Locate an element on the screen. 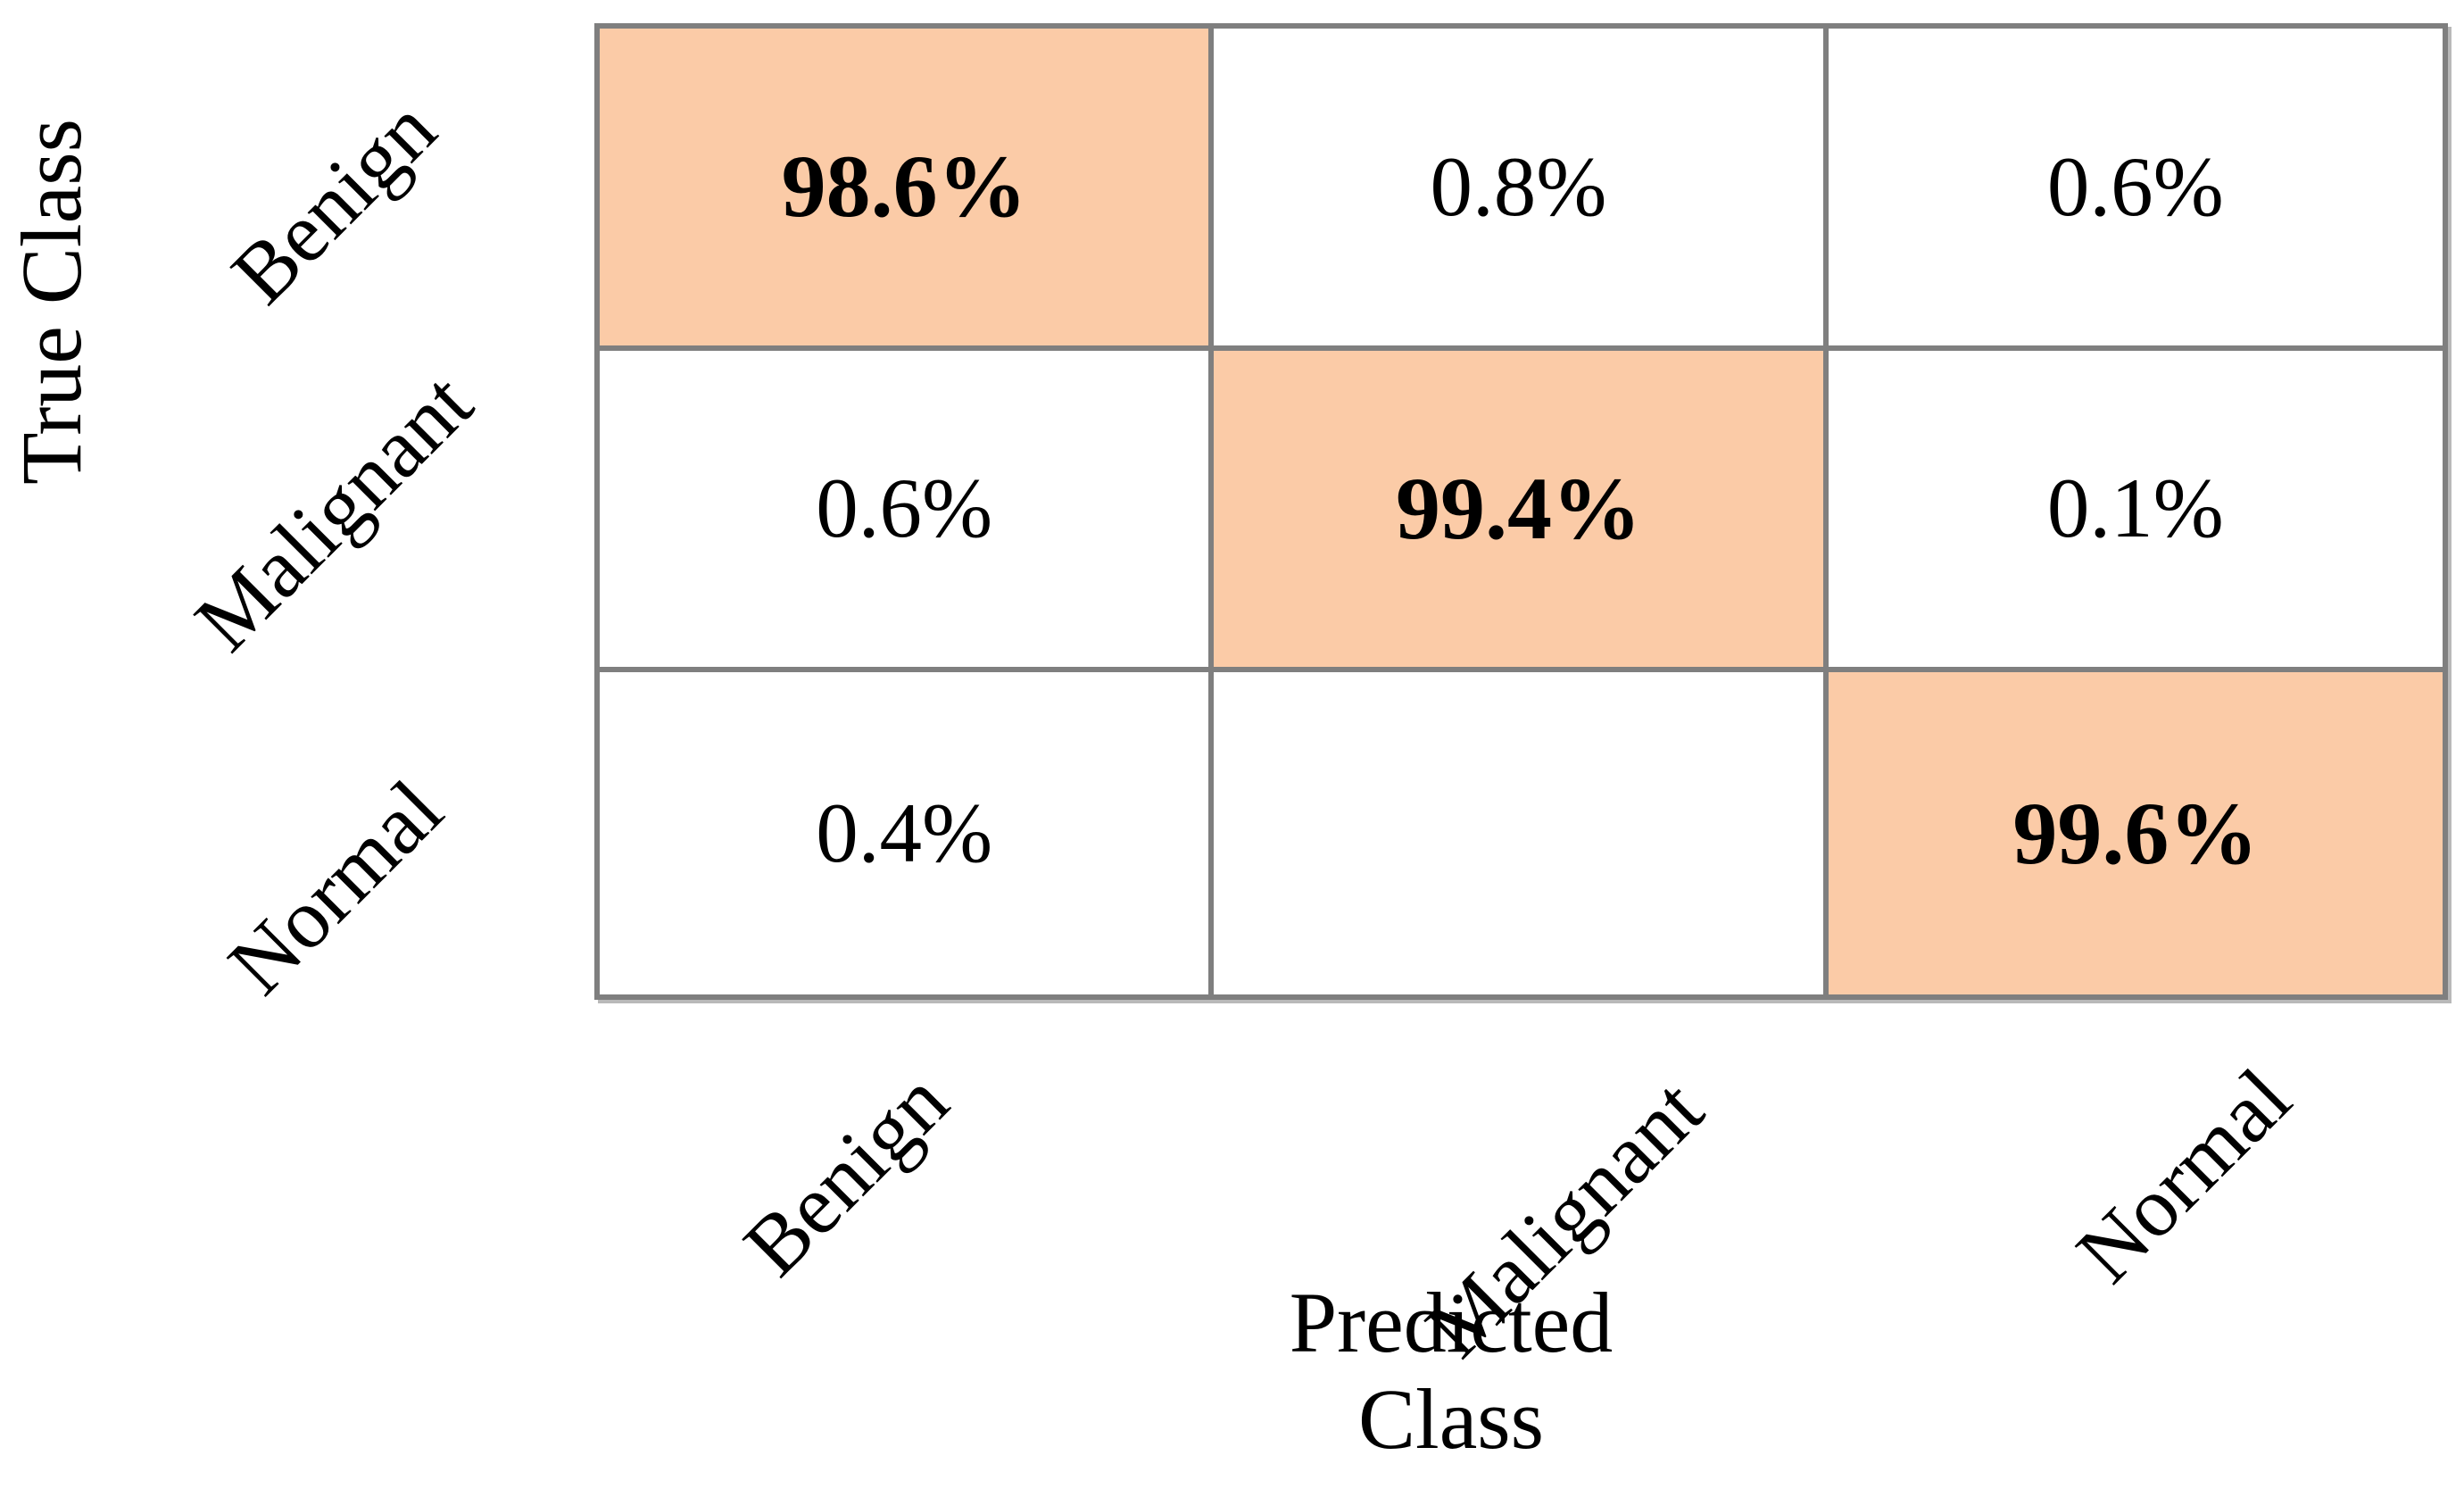 This screenshot has width=2464, height=1489. cell-true-normal-pred-benign: 0.4% is located at coordinates (907, 833).